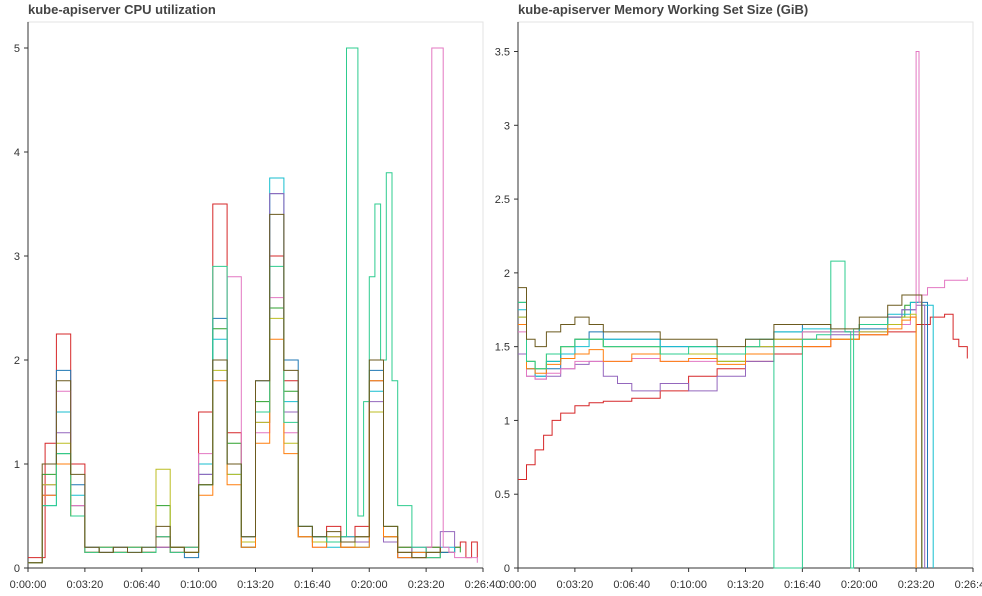  What do you see at coordinates (502, 53) in the screenshot?
I see `y-tick-label: 3.5` at bounding box center [502, 53].